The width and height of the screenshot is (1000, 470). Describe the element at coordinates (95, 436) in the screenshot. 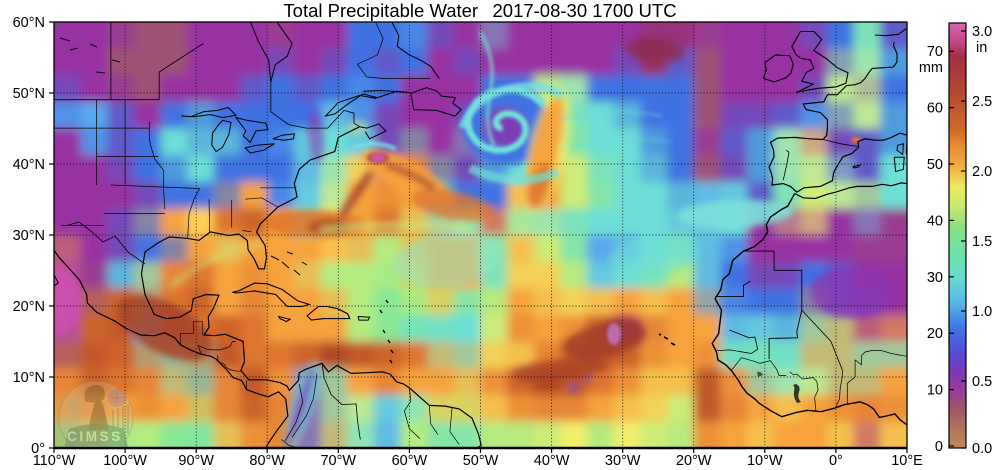

I see `svg-text: CIMSS` at that location.